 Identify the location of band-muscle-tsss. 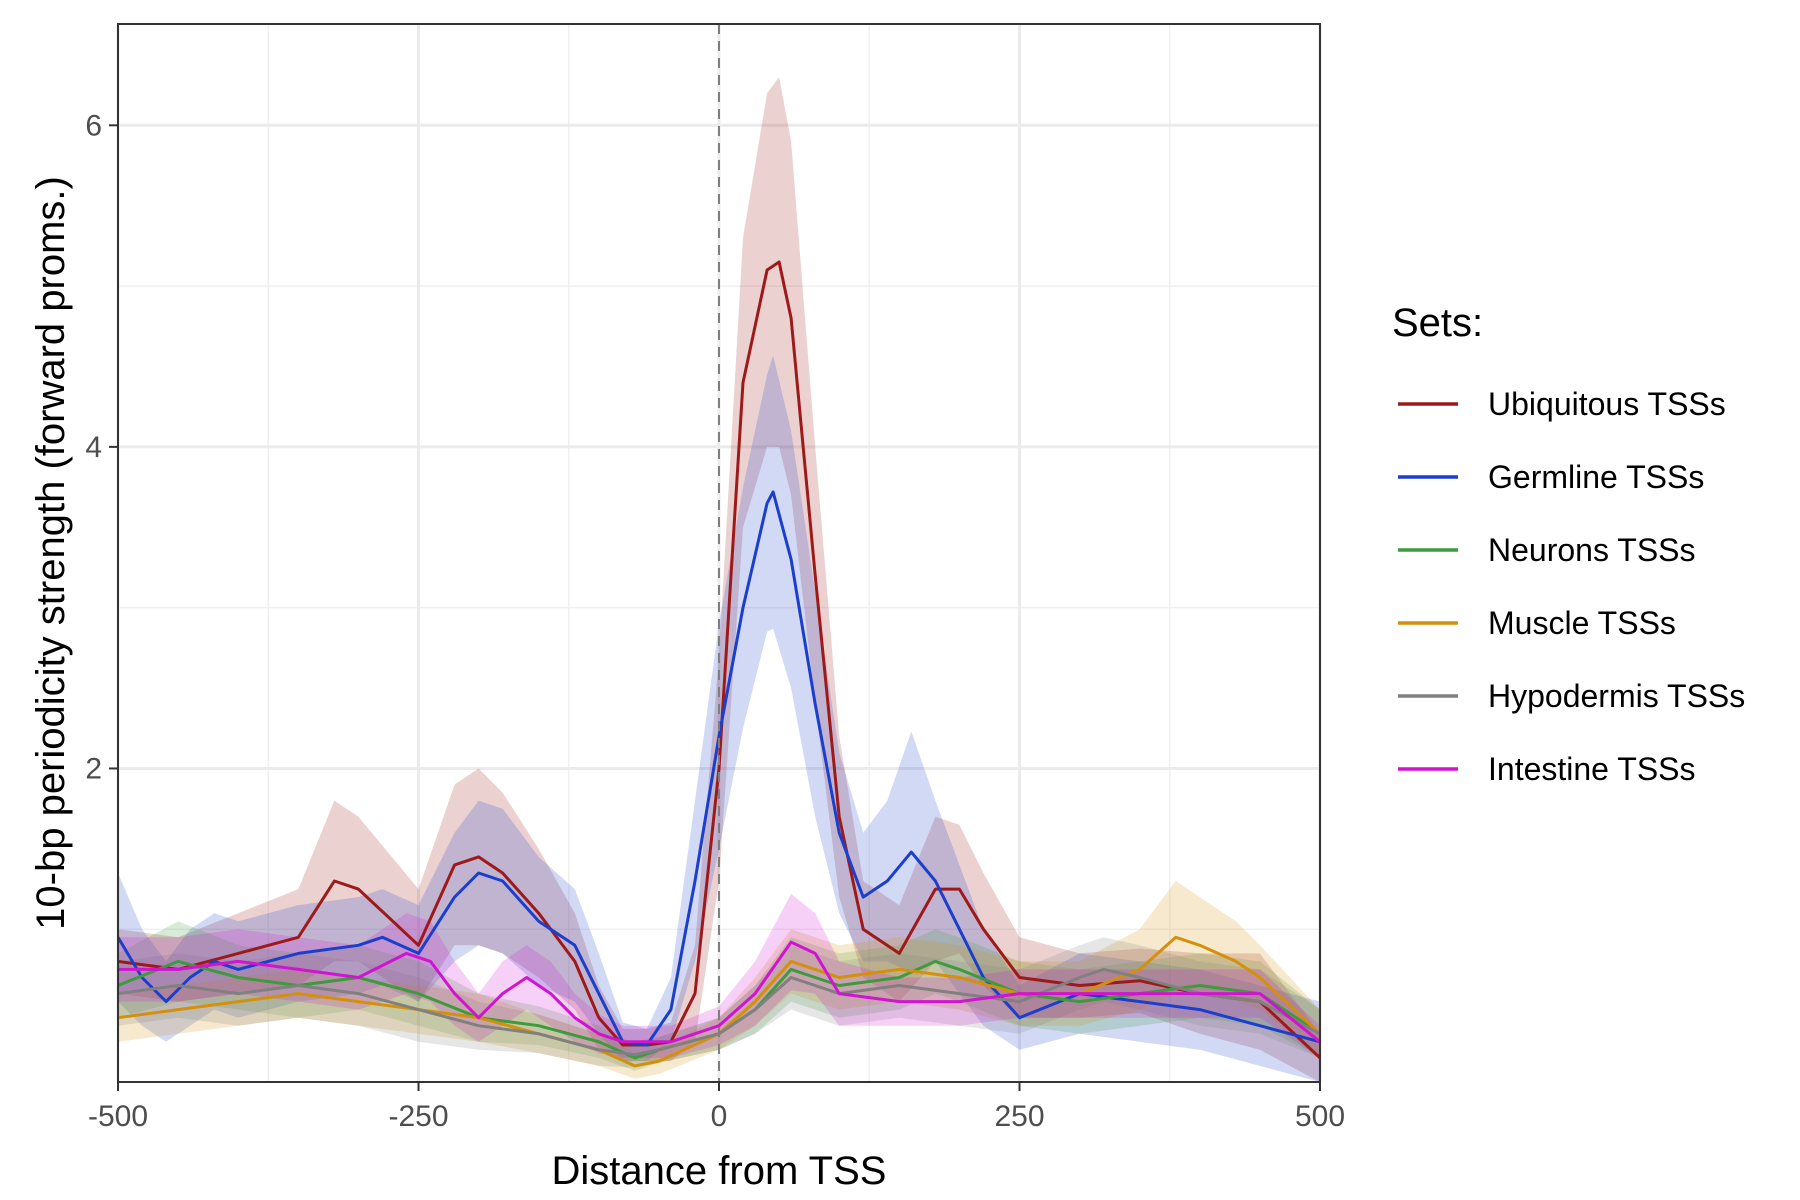
(719, 980).